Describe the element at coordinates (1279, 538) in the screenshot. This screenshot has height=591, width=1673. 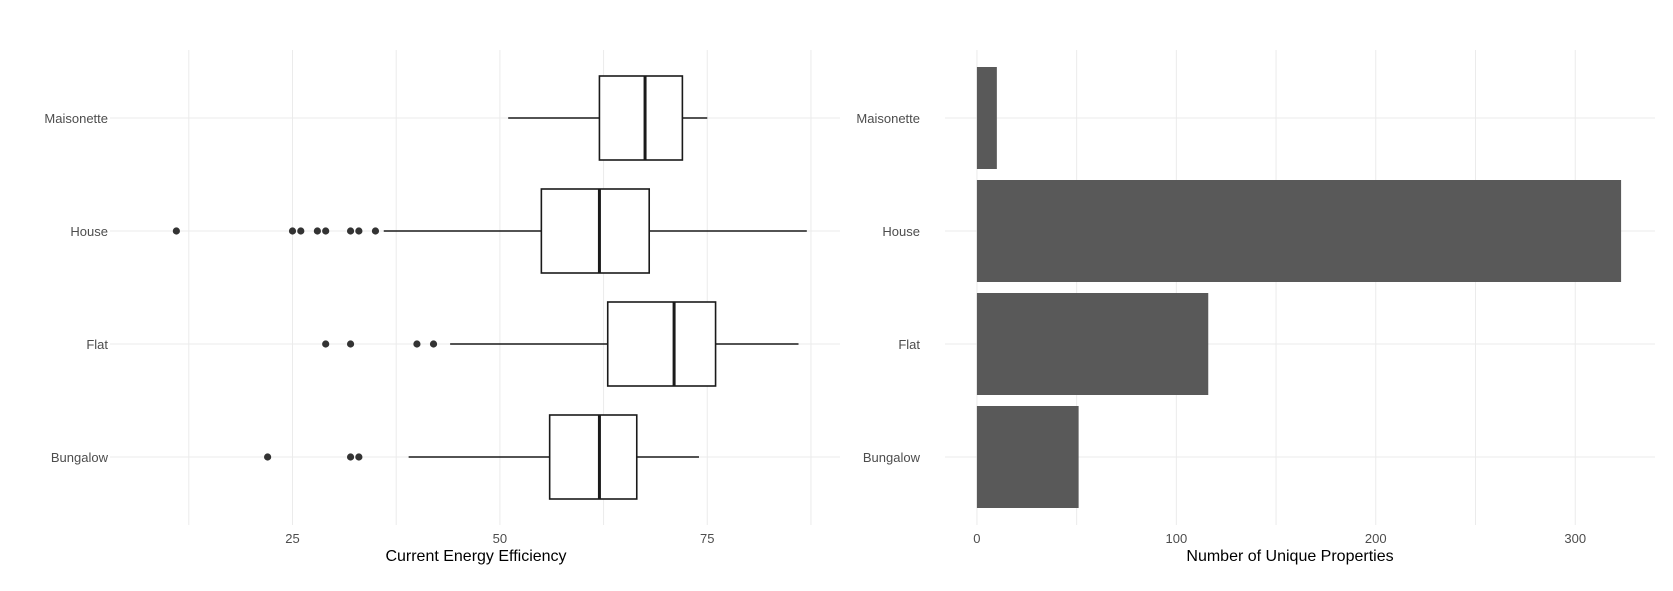
I see `bar-tick-labels: 0 100 200 300` at that location.